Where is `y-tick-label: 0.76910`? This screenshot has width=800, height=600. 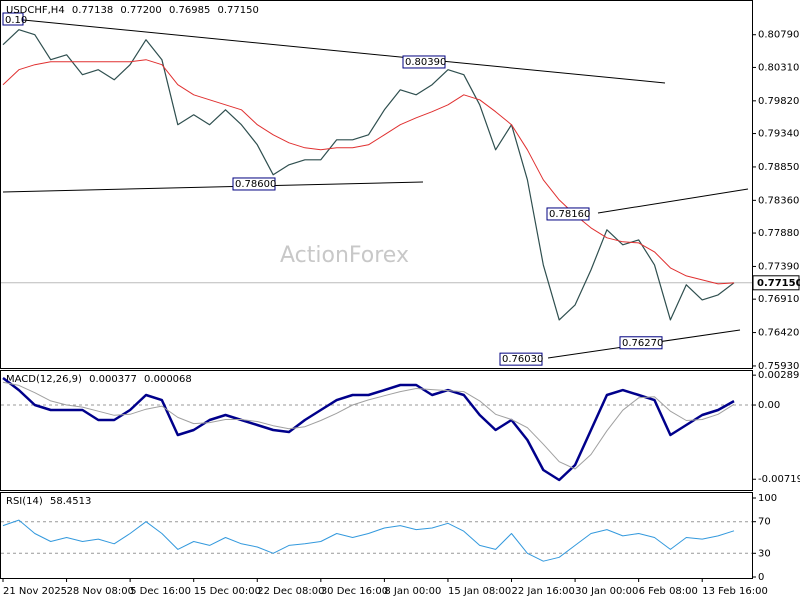 y-tick-label: 0.76910 is located at coordinates (778, 299).